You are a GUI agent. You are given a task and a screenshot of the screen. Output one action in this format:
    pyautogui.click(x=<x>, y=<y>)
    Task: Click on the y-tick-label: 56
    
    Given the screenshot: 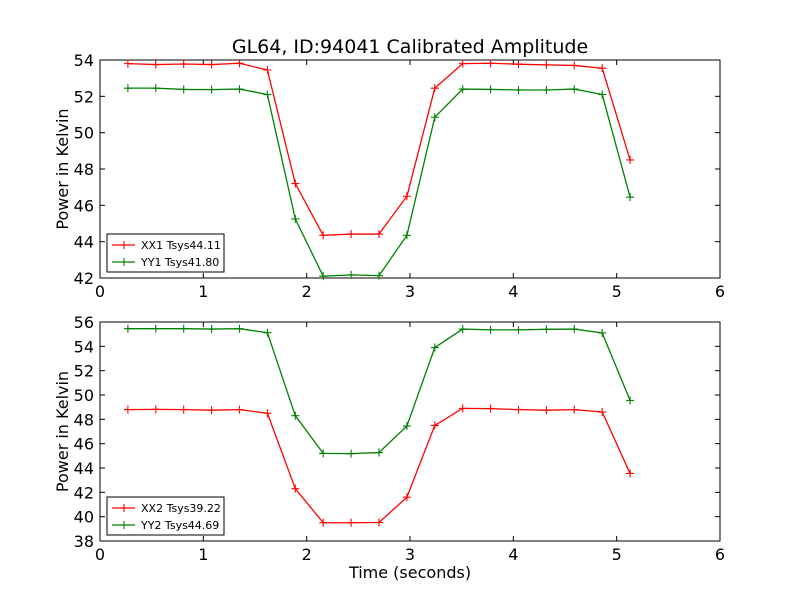 What is the action you would take?
    pyautogui.click(x=84, y=322)
    